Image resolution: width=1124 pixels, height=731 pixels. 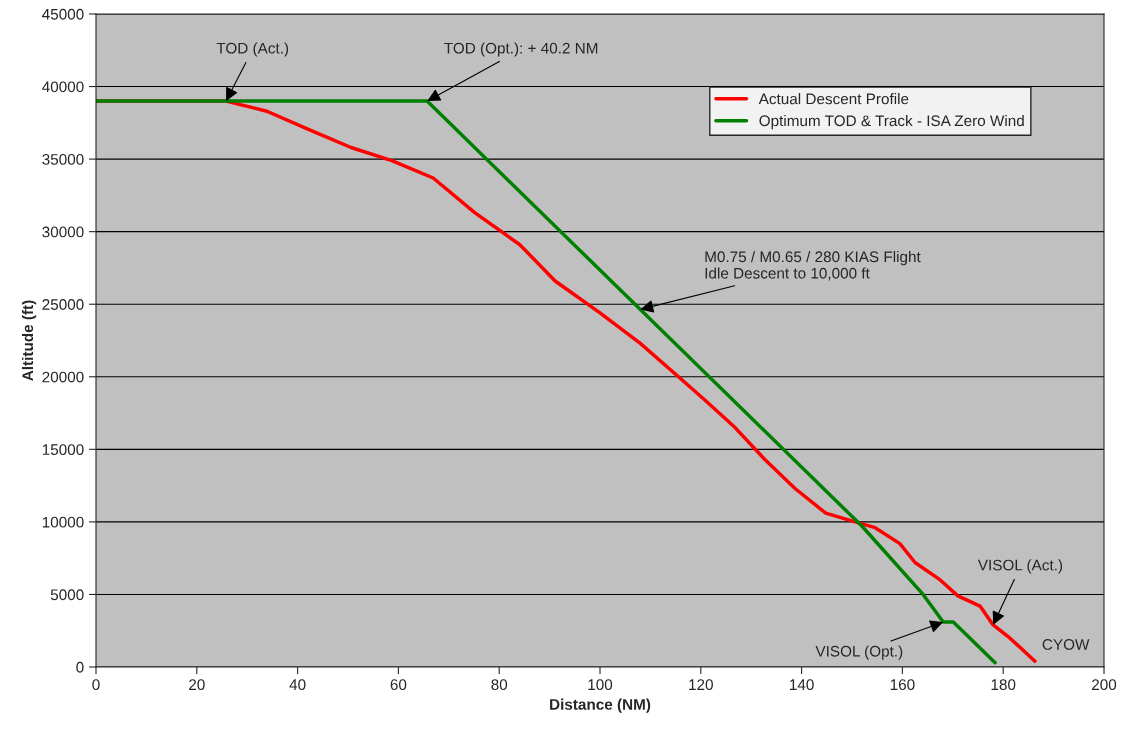 I want to click on annotation: M0.75 / M0.65 / 280 KIAS Flight Idle Descent to 10,000 ft, so click(x=813, y=265).